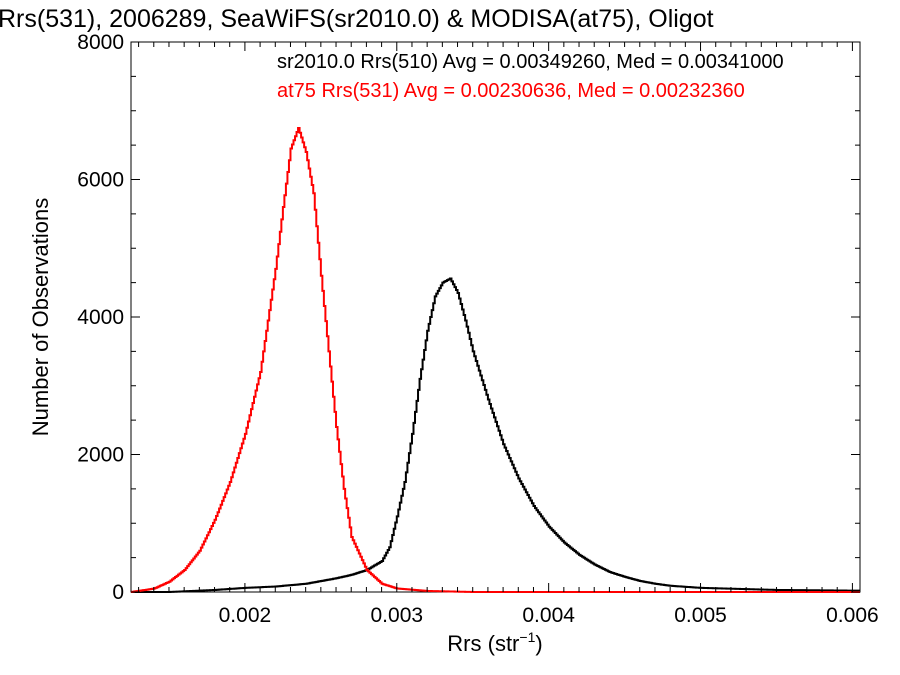 The image size is (900, 675). I want to click on x-axis-label: Rrs (str−1), so click(494, 642).